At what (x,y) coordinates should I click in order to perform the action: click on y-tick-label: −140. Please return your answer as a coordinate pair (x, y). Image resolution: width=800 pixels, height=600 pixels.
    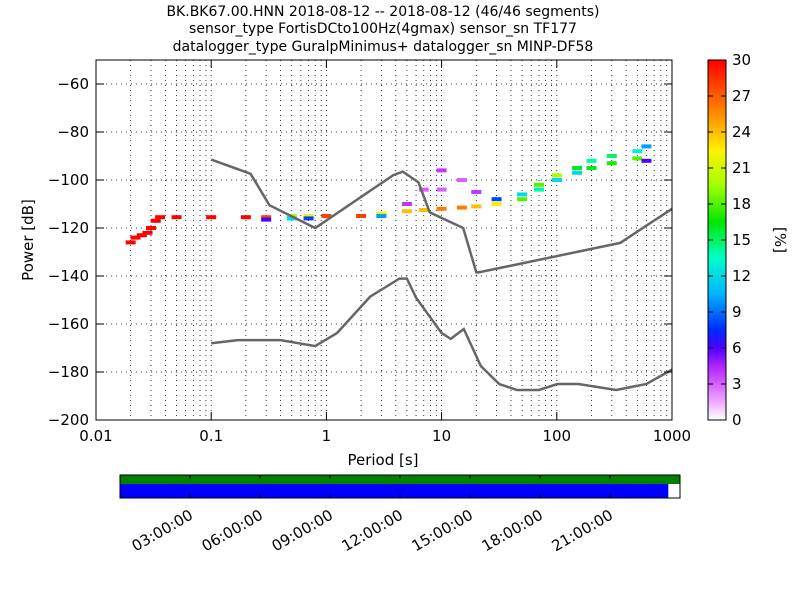
    Looking at the image, I should click on (68, 276).